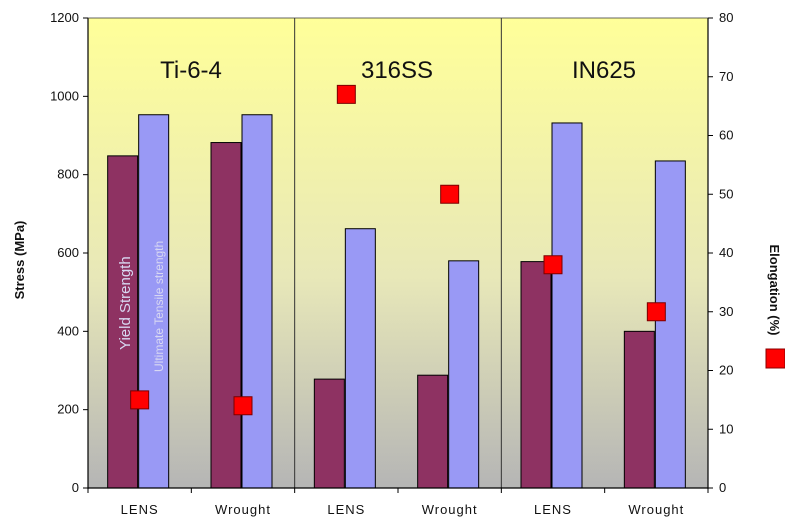  Describe the element at coordinates (64, 95) in the screenshot. I see `y-tick-label: 1000` at that location.